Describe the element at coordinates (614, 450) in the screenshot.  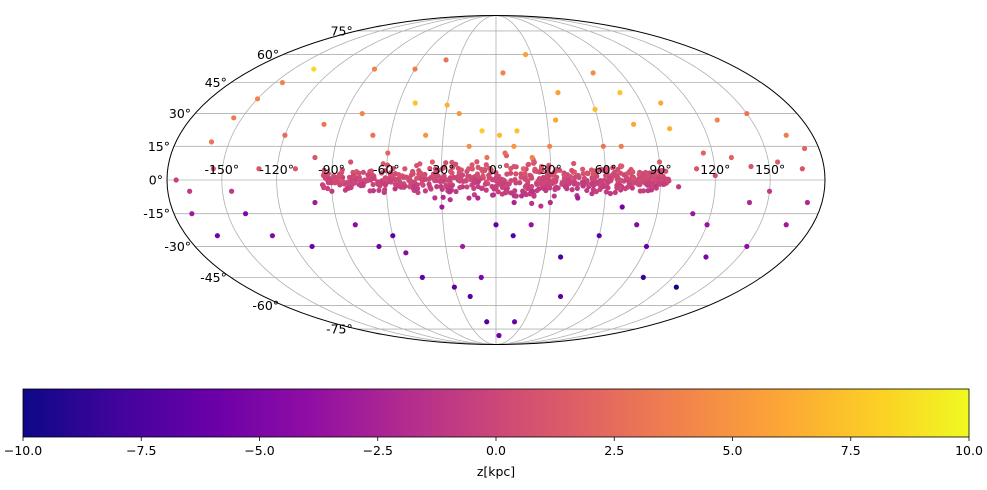
I see `colorbar-tick-label: 2.5` at that location.